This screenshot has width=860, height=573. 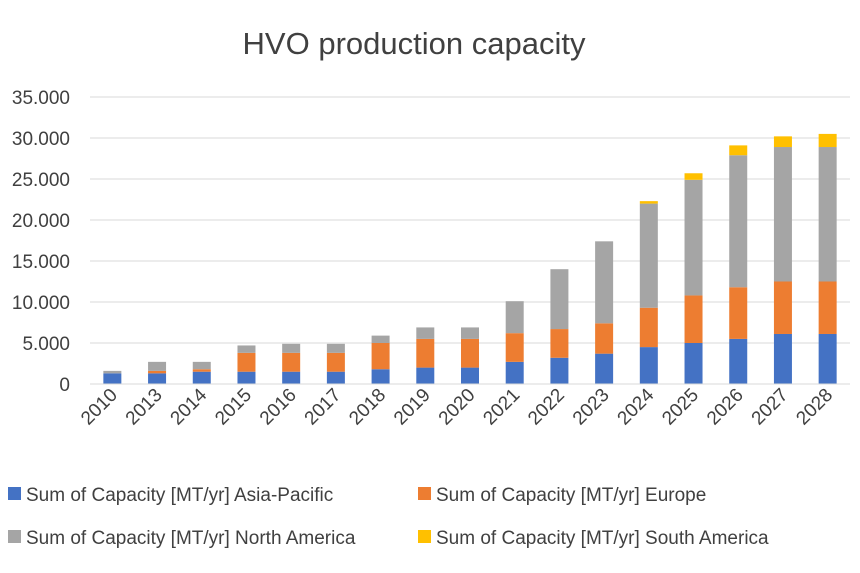 What do you see at coordinates (412, 407) in the screenshot?
I see `x-tick-label: 2019` at bounding box center [412, 407].